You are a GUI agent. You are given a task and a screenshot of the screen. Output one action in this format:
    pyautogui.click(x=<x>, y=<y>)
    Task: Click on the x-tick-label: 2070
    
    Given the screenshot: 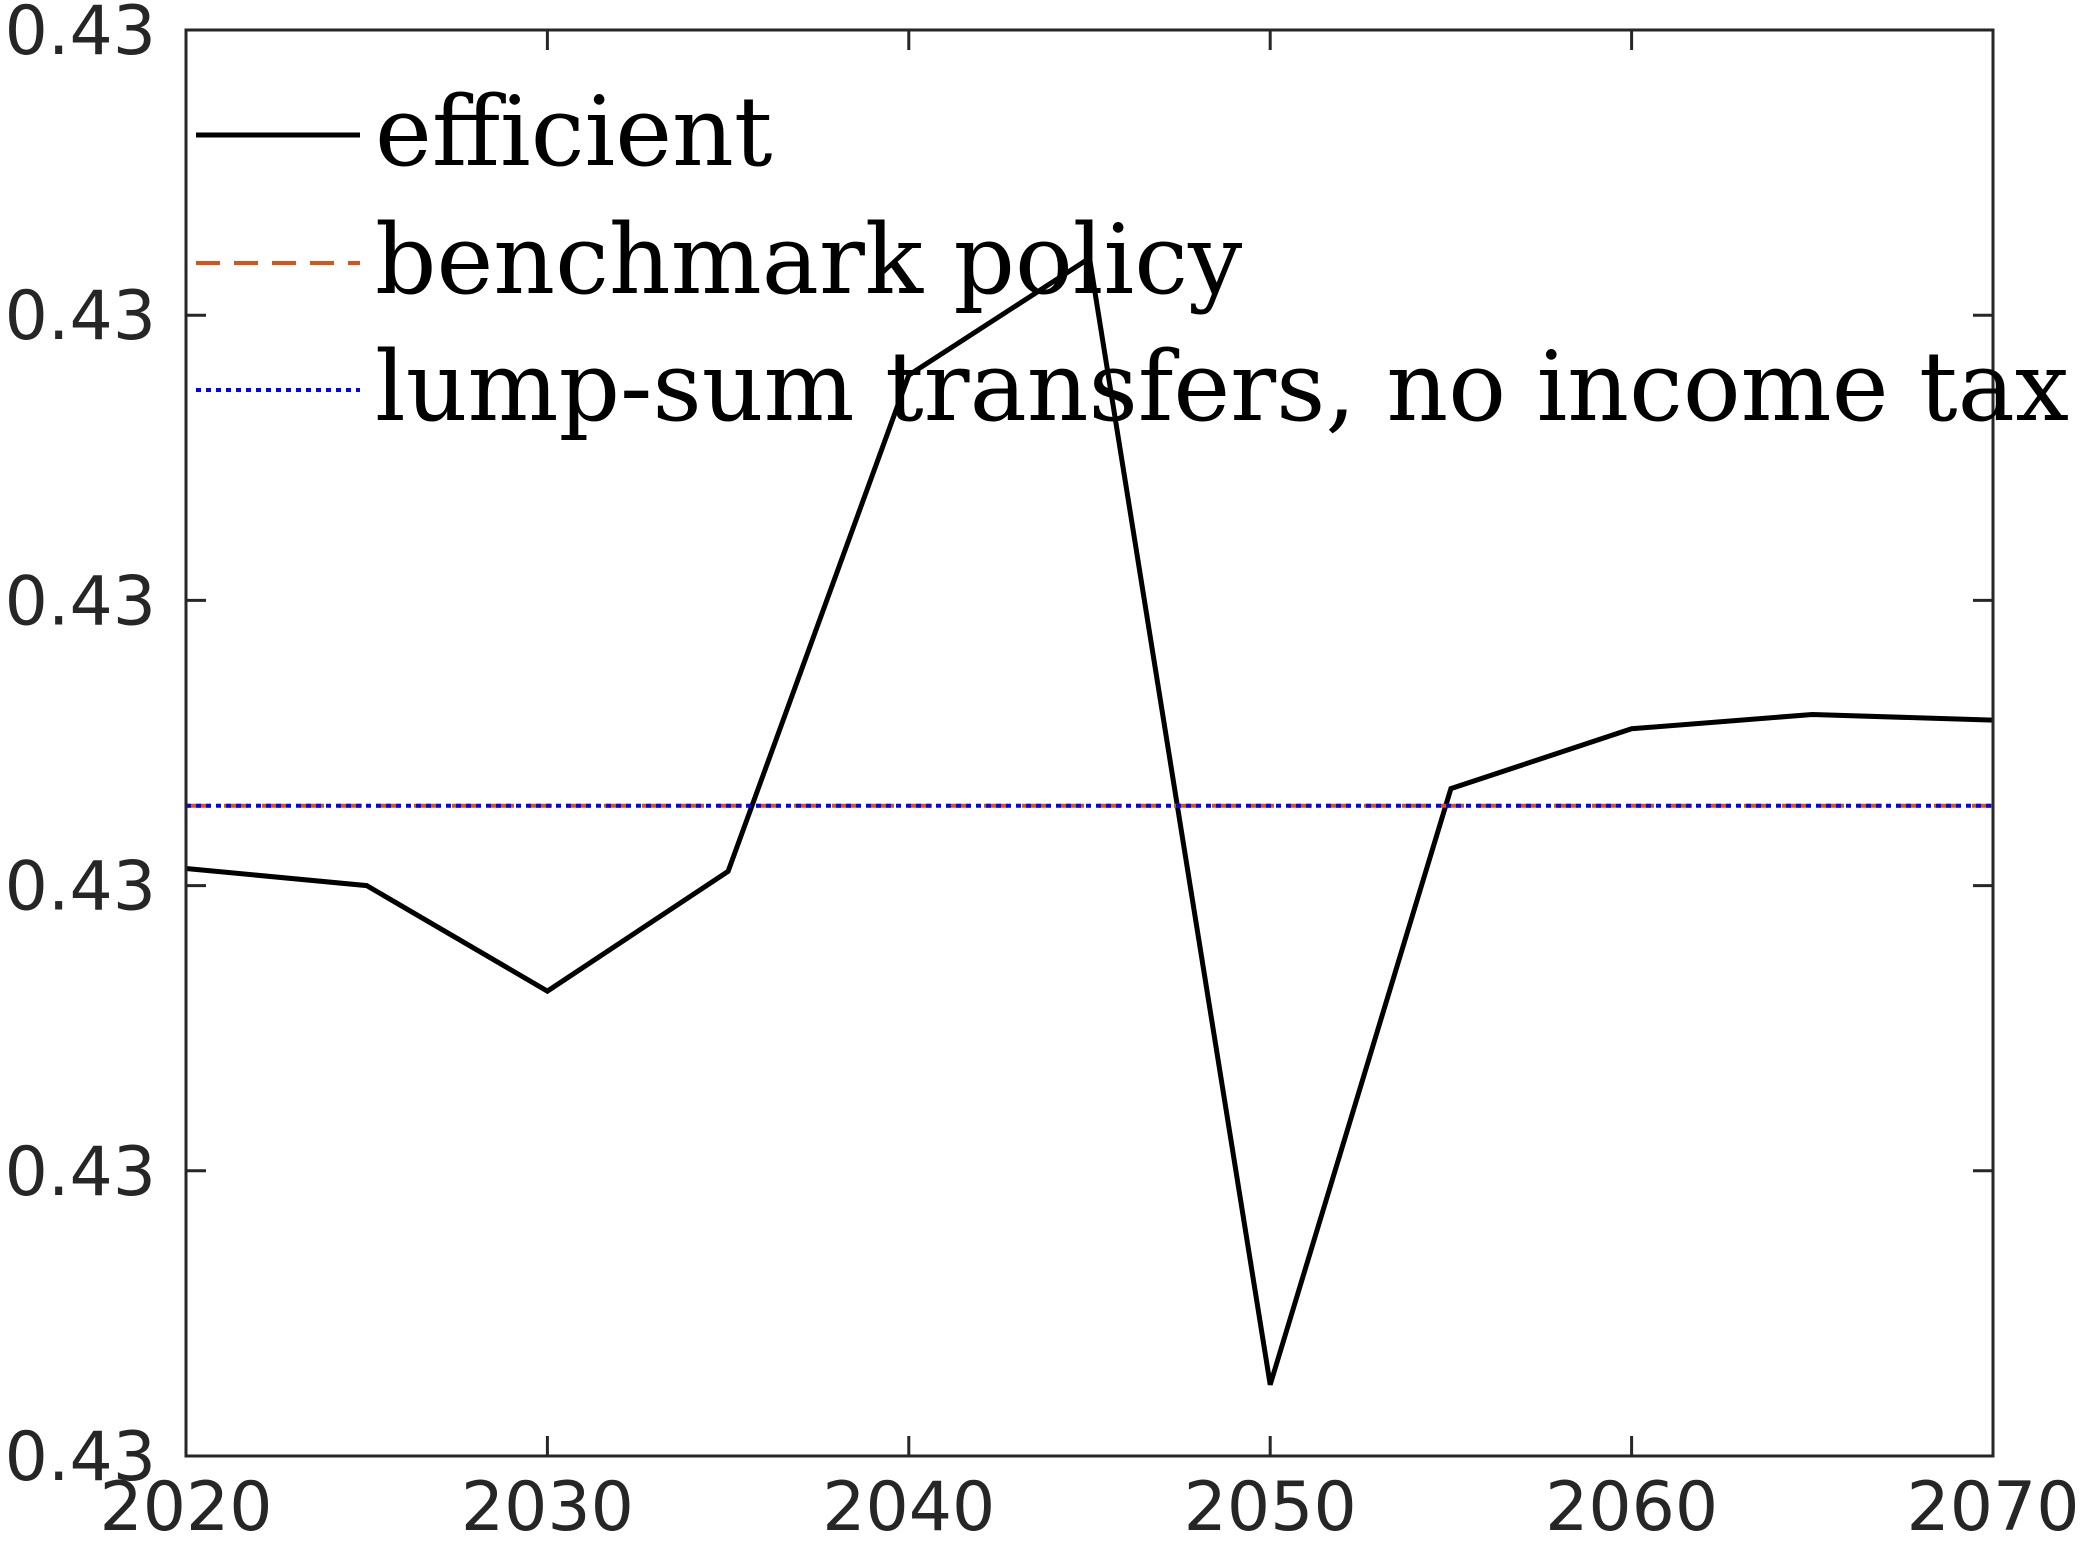 What is the action you would take?
    pyautogui.click(x=1992, y=1507)
    